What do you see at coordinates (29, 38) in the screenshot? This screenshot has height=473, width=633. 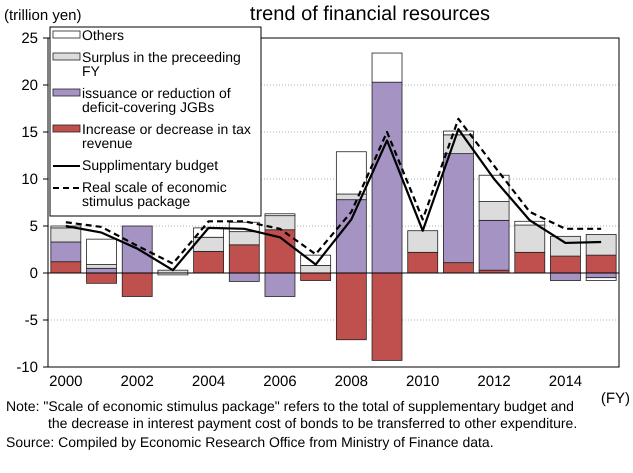 I see `y-tick-label: 25` at bounding box center [29, 38].